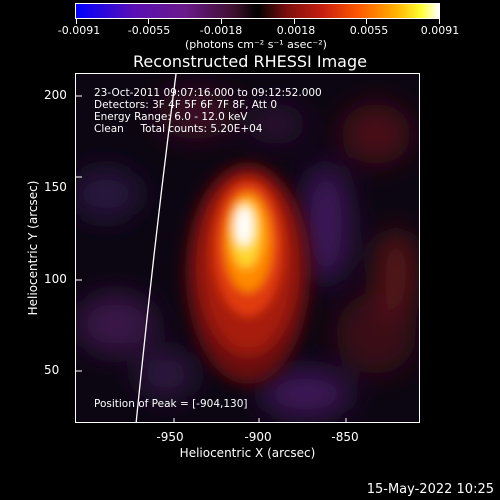 This screenshot has height=500, width=500. Describe the element at coordinates (186, 105) in the screenshot. I see `info-detectors: Detectors: 3F 4F 5F 6F 7F 8F, Att 0` at that location.